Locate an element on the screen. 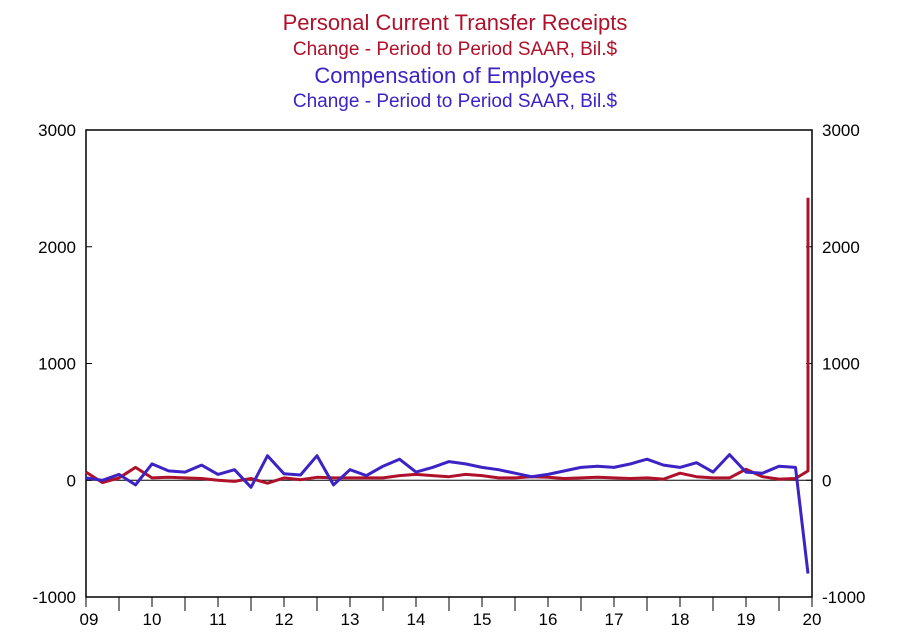  x-tick-label: 13 is located at coordinates (350, 619).